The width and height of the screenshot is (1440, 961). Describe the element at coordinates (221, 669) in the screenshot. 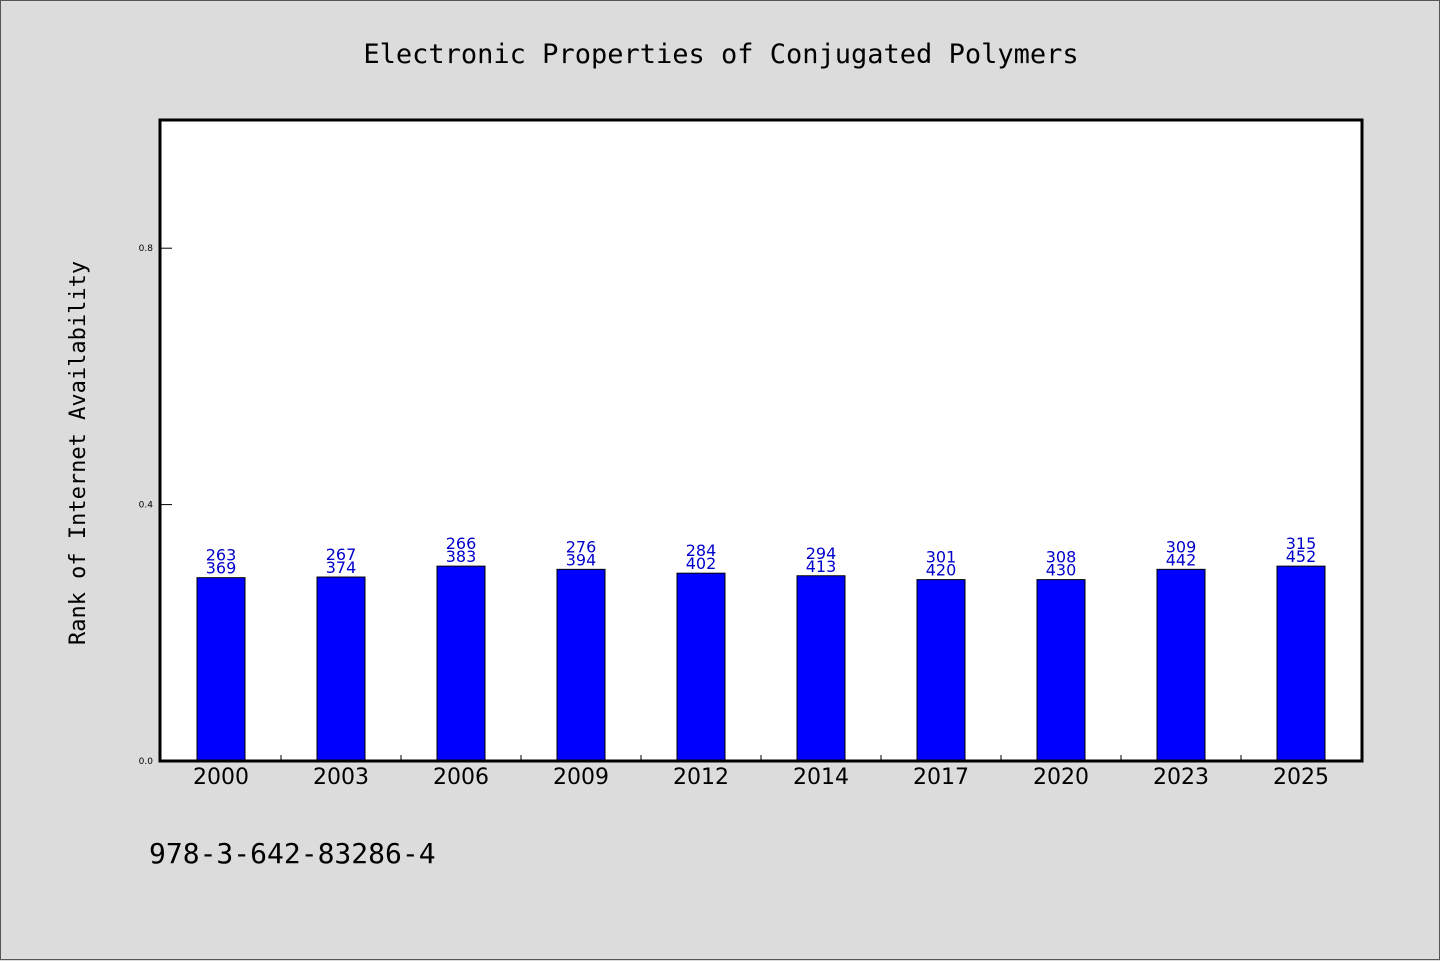

I see `bar-2000` at that location.